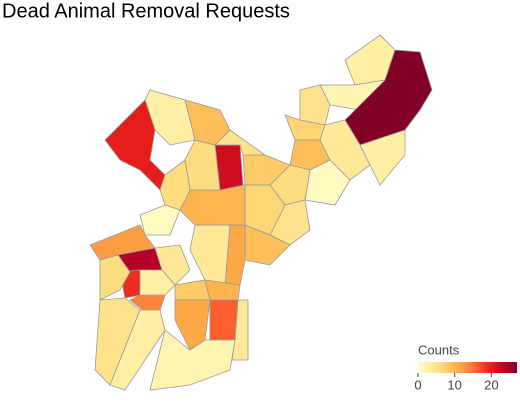 The height and width of the screenshot is (420, 520). Describe the element at coordinates (417, 384) in the screenshot. I see `colorbar-tick-label: 0` at that location.